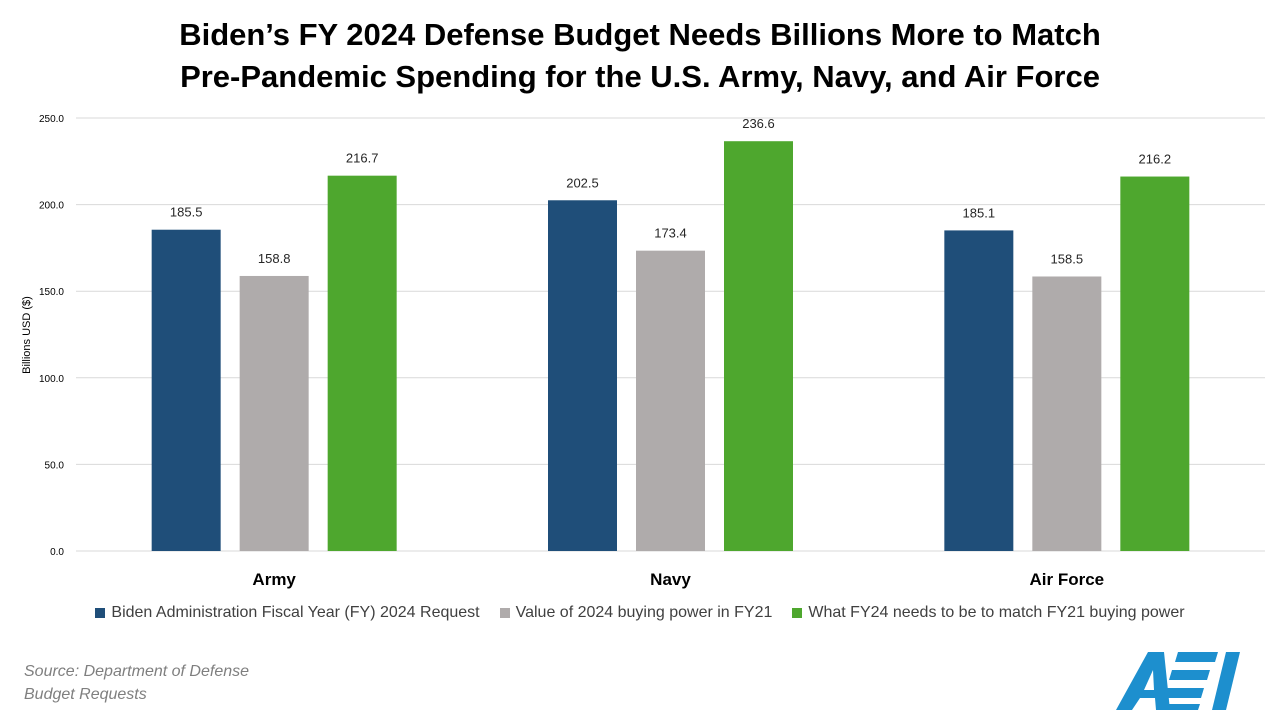 The width and height of the screenshot is (1280, 720). I want to click on legend-item-fy21-buying-power: Value of 2024 buying power in FY21, so click(636, 613).